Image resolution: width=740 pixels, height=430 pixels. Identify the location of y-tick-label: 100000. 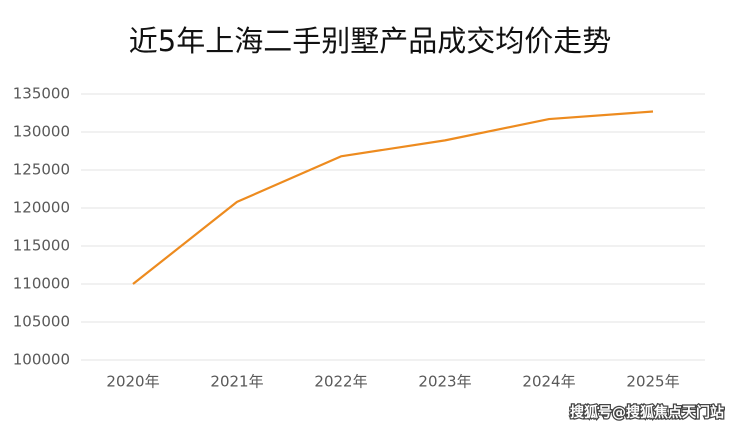
(41, 360).